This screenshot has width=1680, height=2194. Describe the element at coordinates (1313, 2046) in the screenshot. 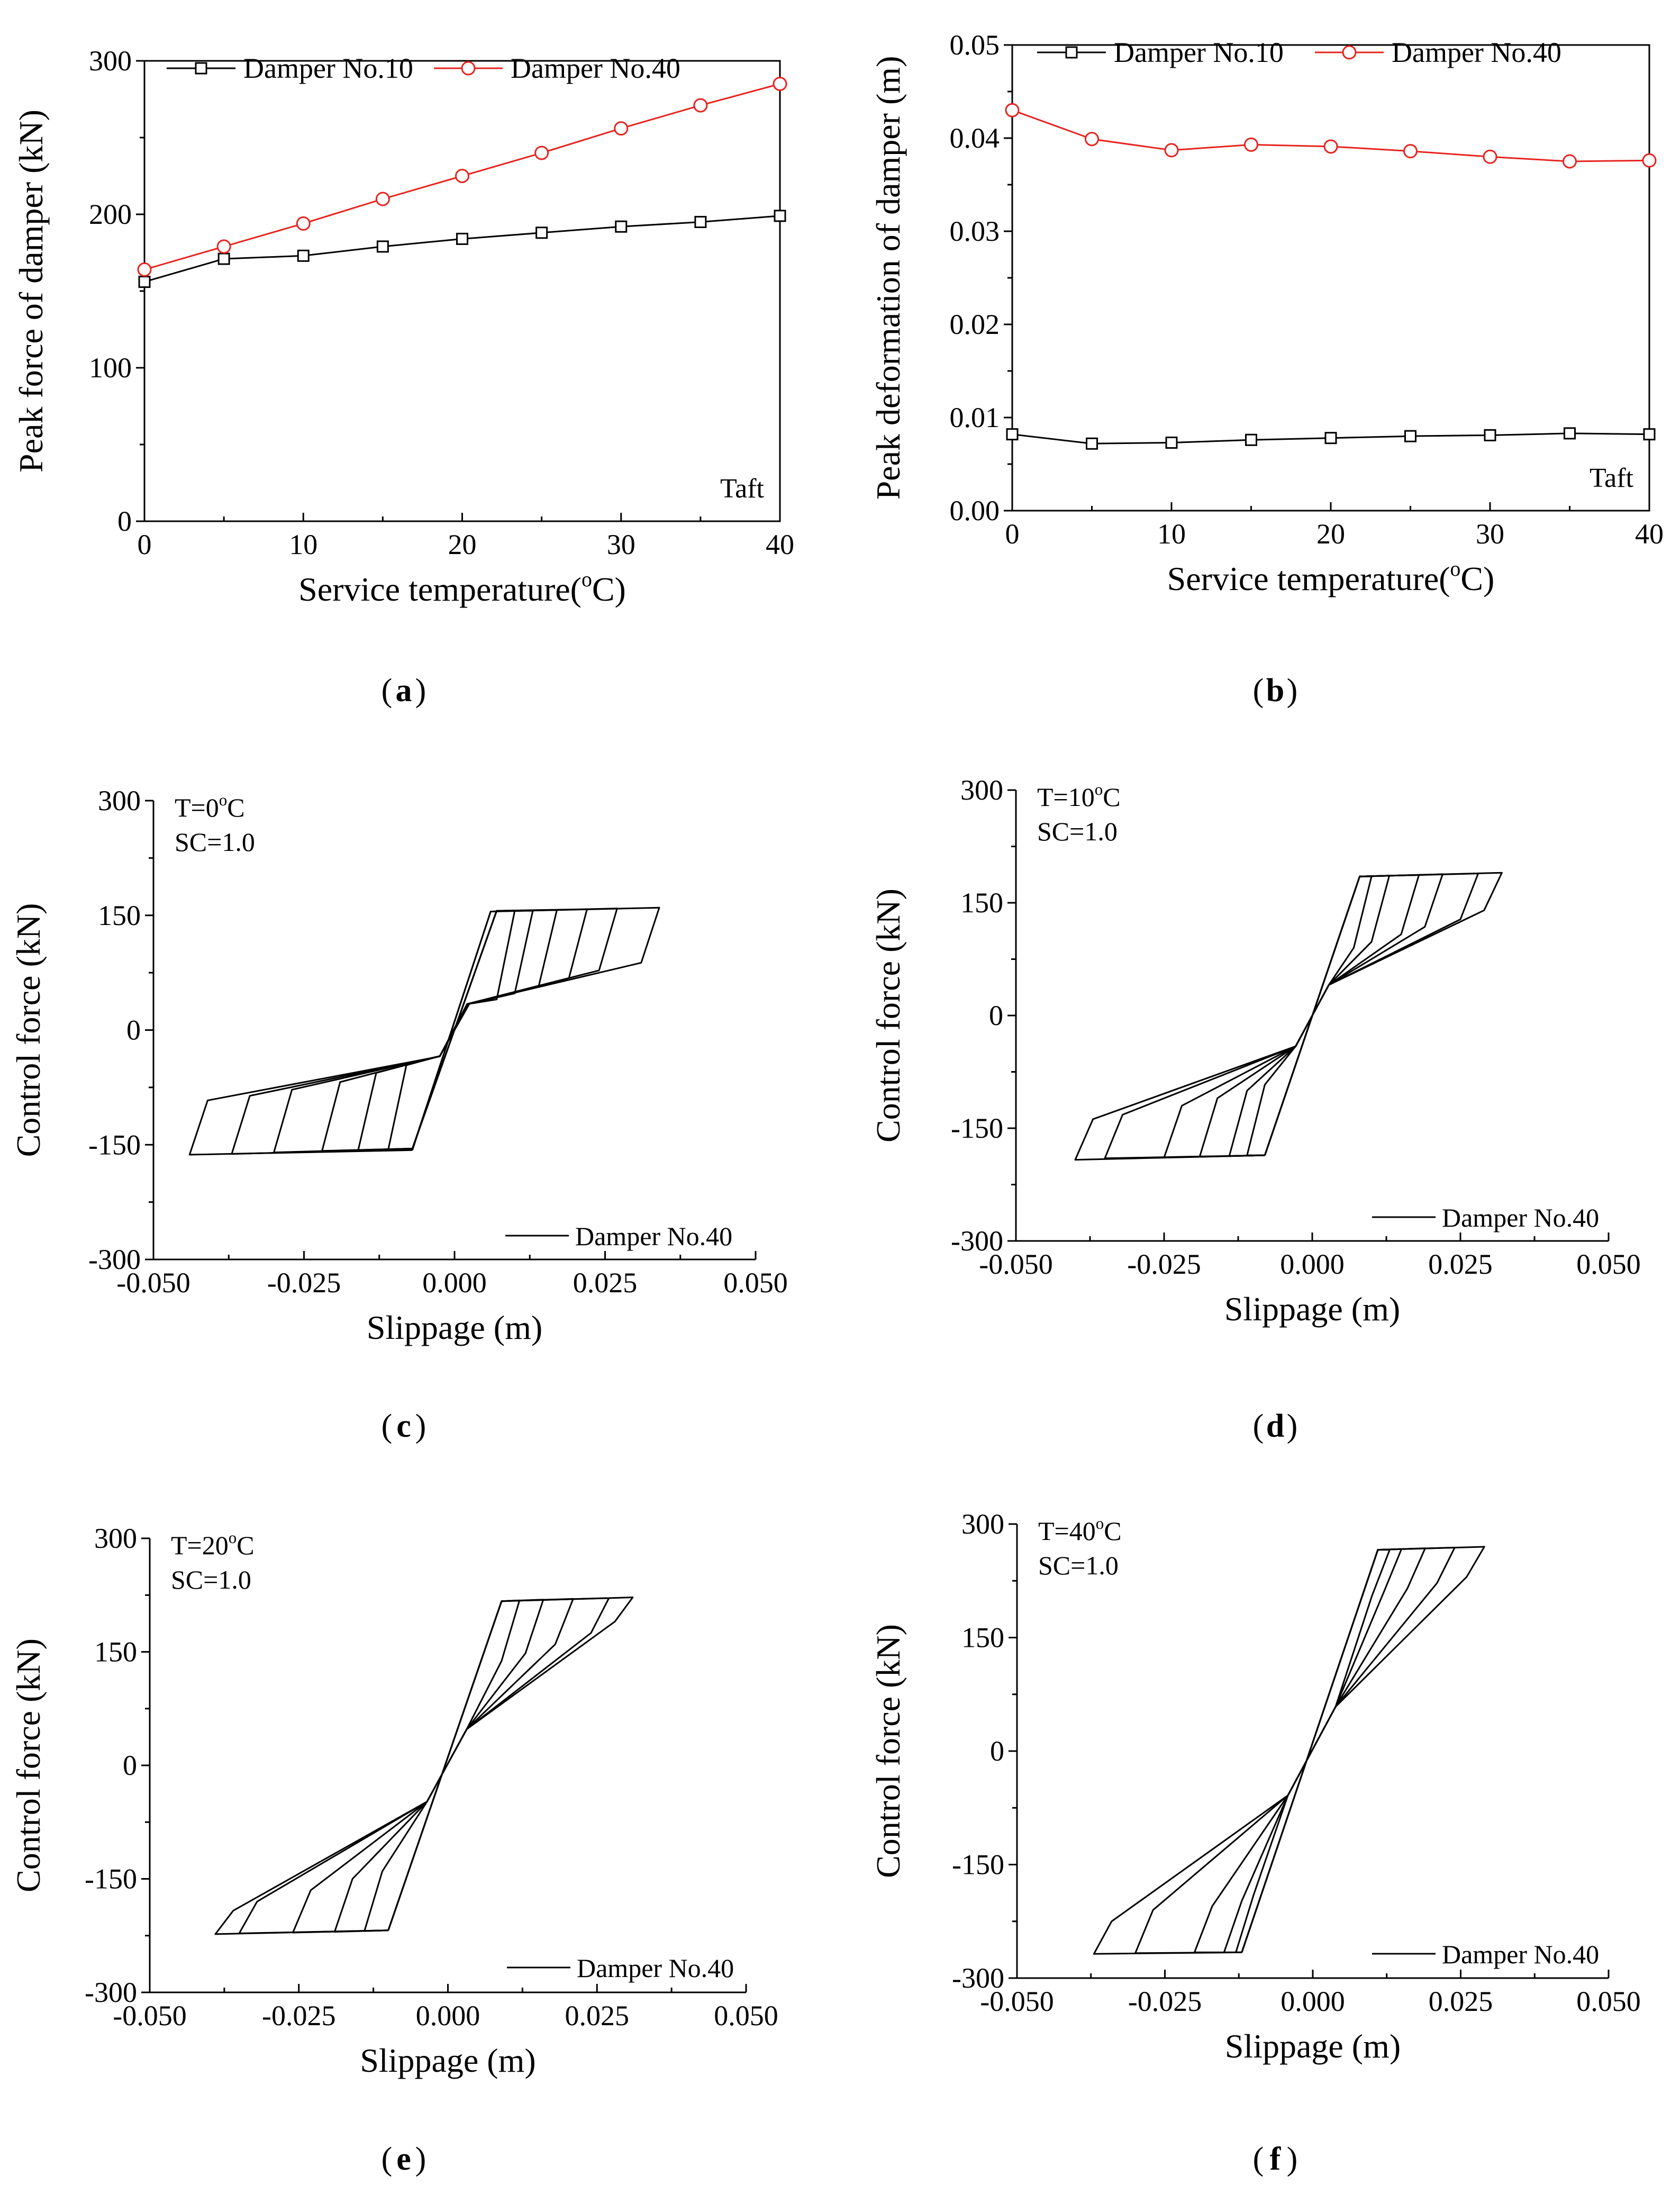

I see `x-axis-label: Slippage (m)` at that location.